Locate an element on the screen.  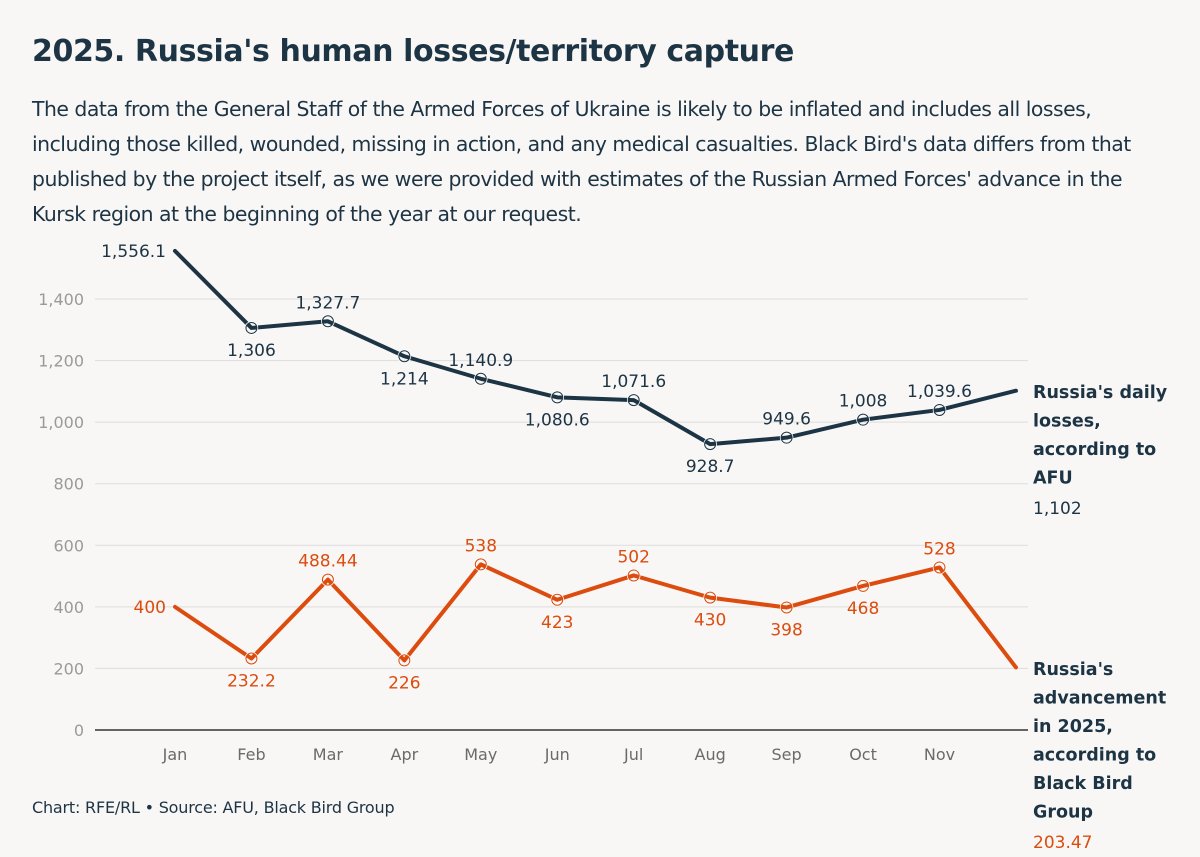
series-name-label: Russia's daily is located at coordinates (1100, 393).